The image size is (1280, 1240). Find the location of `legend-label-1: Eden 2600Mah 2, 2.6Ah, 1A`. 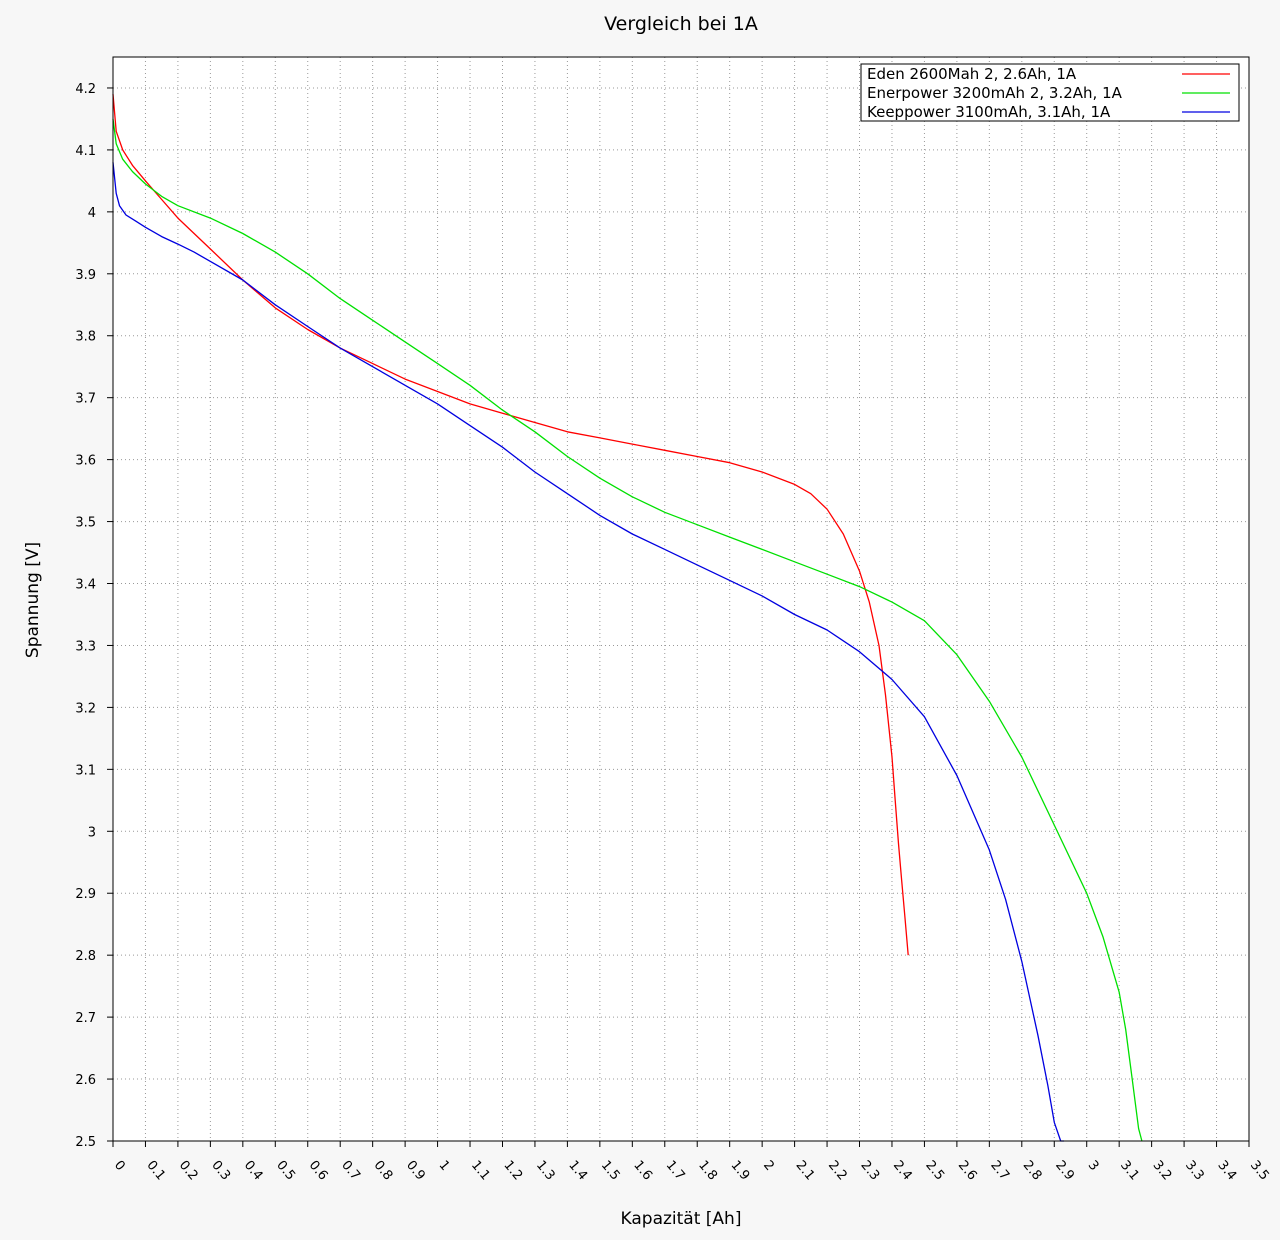

legend-label-1: Eden 2600Mah 2, 2.6Ah, 1A is located at coordinates (972, 74).